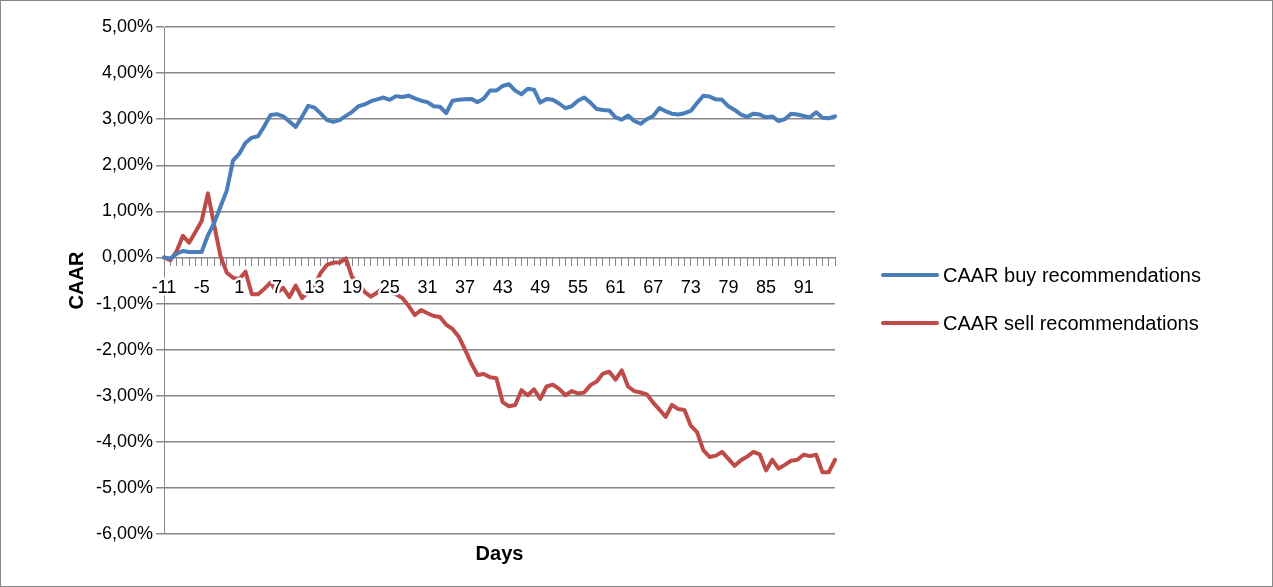 Image resolution: width=1273 pixels, height=587 pixels. I want to click on y-tick-label: 3,00%, so click(127, 118).